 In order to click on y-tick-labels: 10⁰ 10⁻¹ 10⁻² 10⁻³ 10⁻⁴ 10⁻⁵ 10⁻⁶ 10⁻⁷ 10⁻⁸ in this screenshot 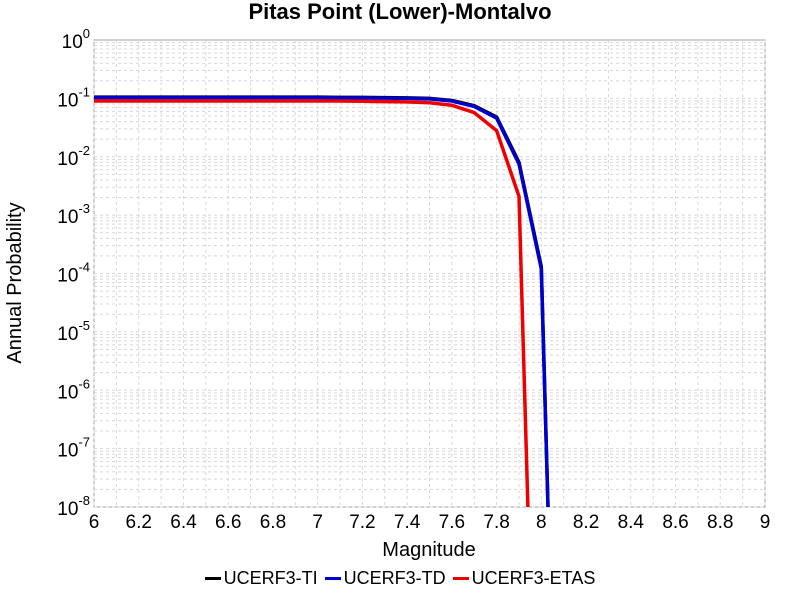, I will do `click(73, 273)`.